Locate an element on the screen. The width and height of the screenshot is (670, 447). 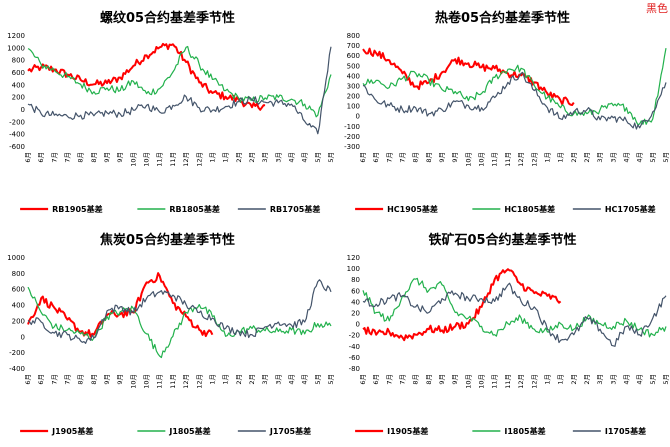
legend-label: HC1905基差 is located at coordinates (412, 209).